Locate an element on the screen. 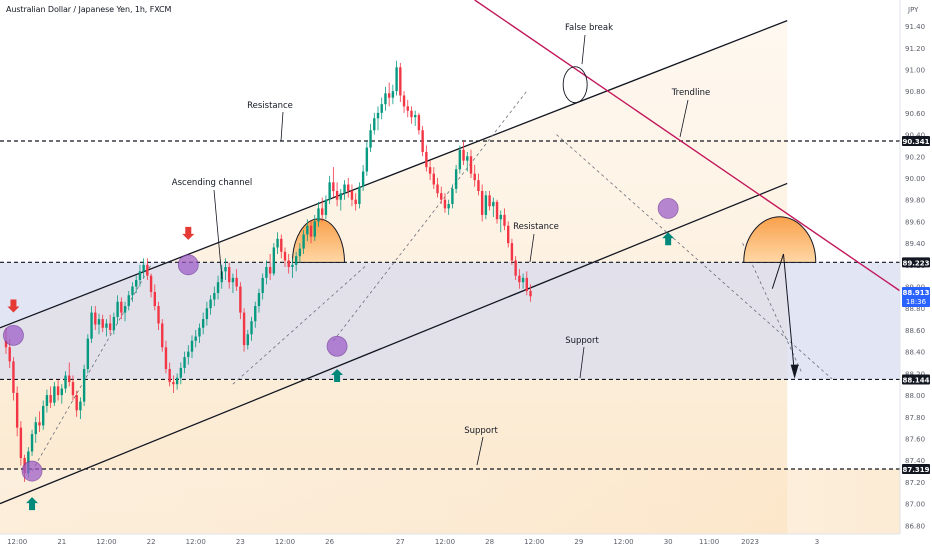 The image size is (932, 550). time-tick-8: 27 is located at coordinates (400, 542).